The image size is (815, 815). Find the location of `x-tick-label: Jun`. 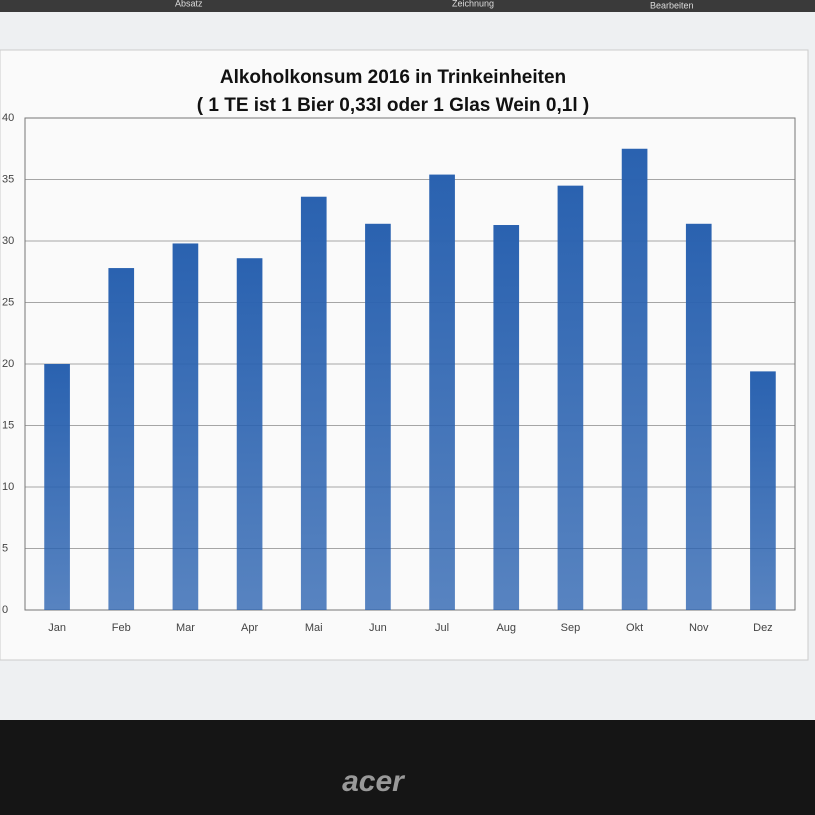

x-tick-label: Jun is located at coordinates (378, 628).